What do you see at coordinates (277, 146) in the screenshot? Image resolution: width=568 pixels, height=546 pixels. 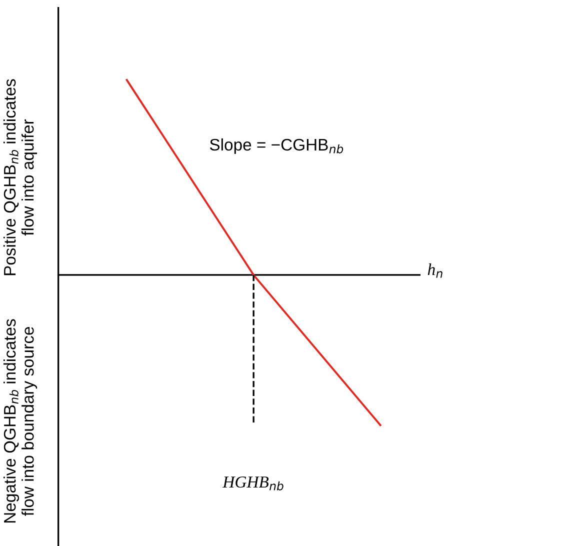 I see `annotation: Slope = −CGHB$_{nb}$` at bounding box center [277, 146].